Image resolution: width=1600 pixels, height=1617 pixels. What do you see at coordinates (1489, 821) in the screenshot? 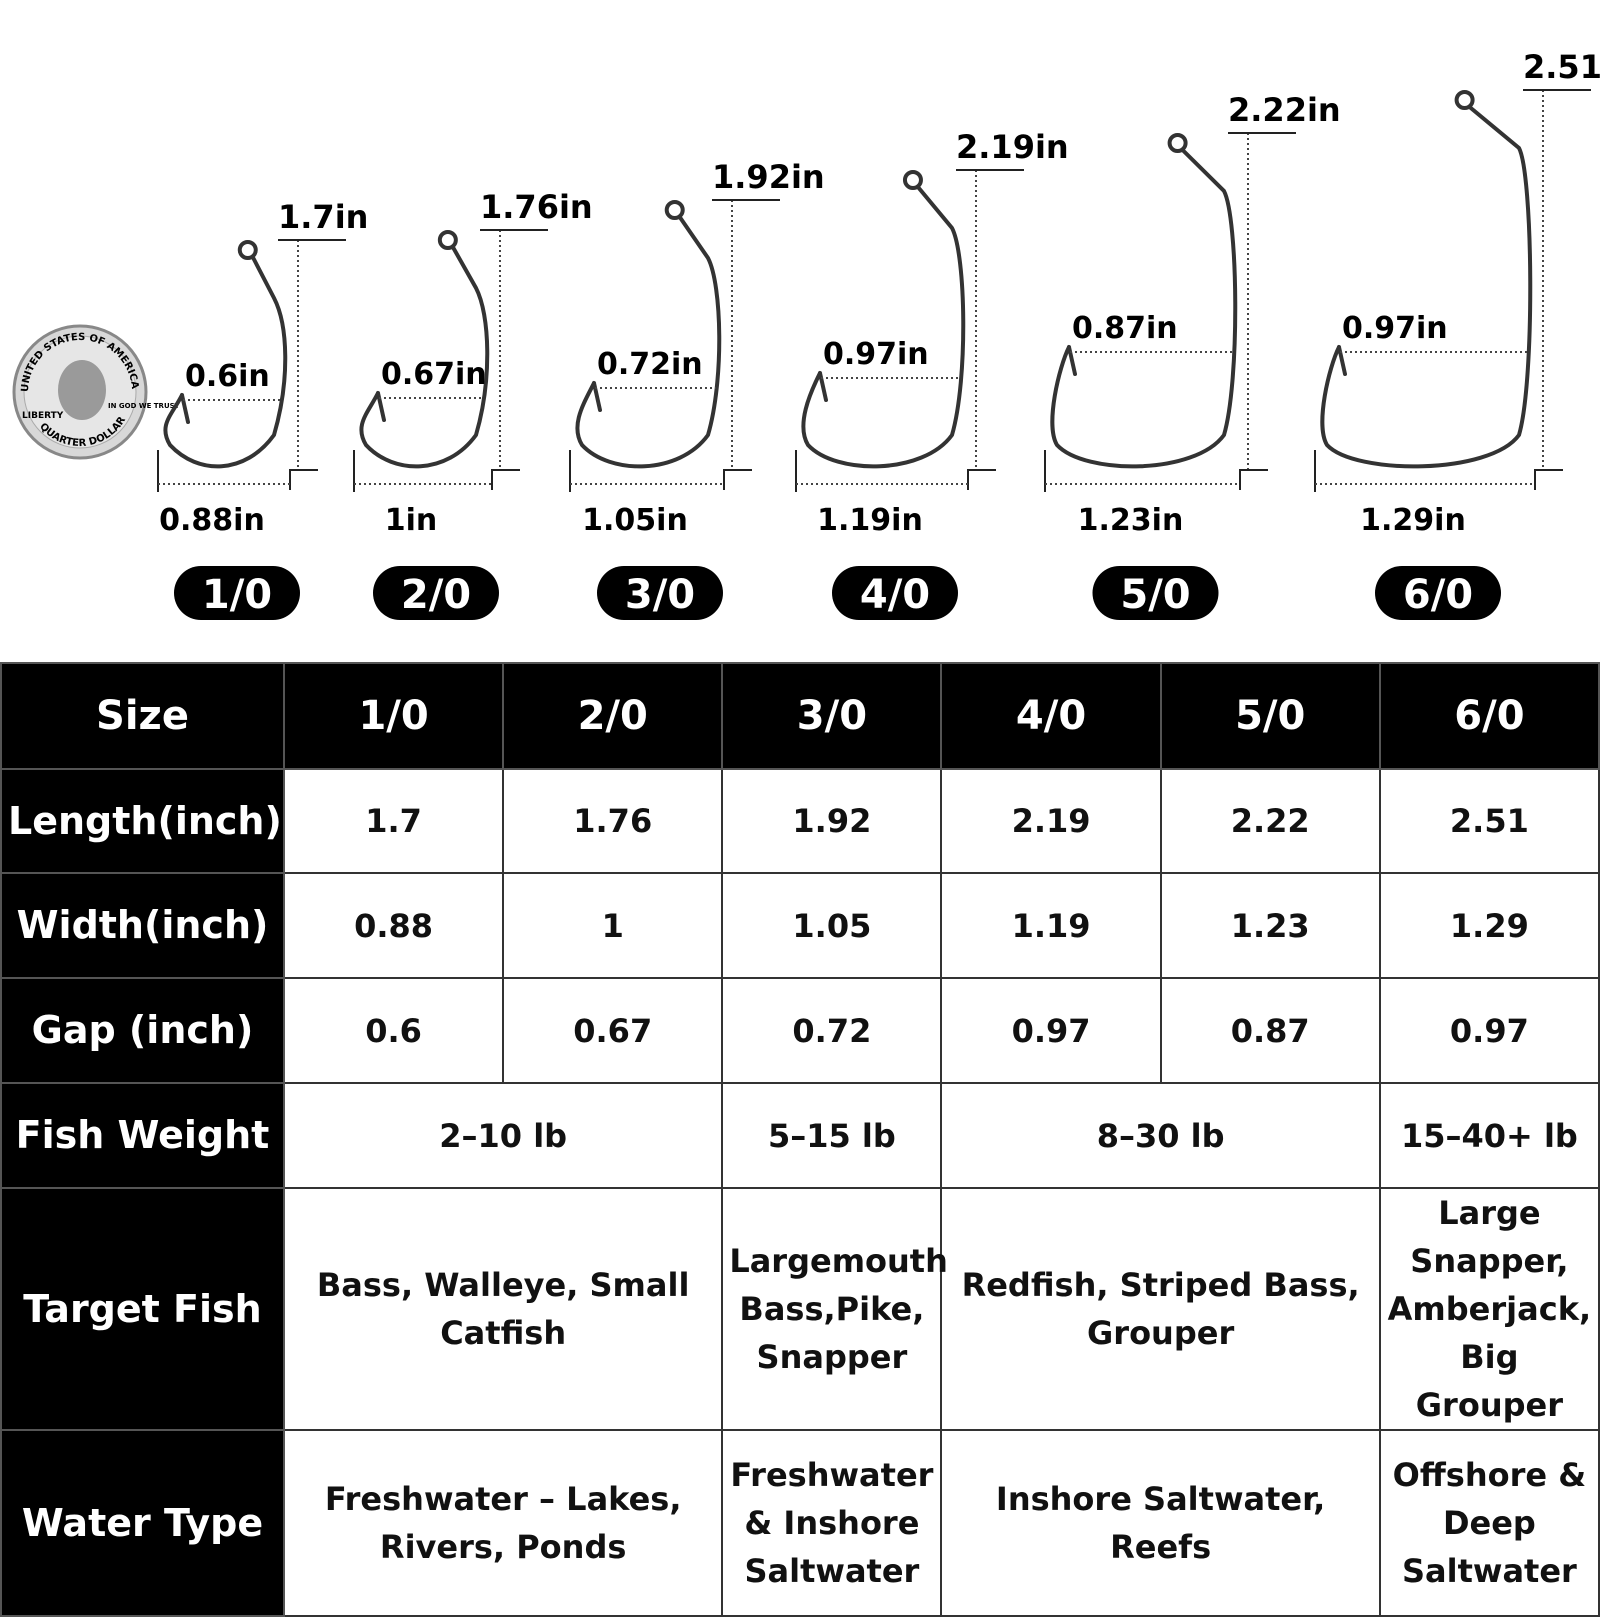
I see `table-cell: 2.51` at bounding box center [1489, 821].